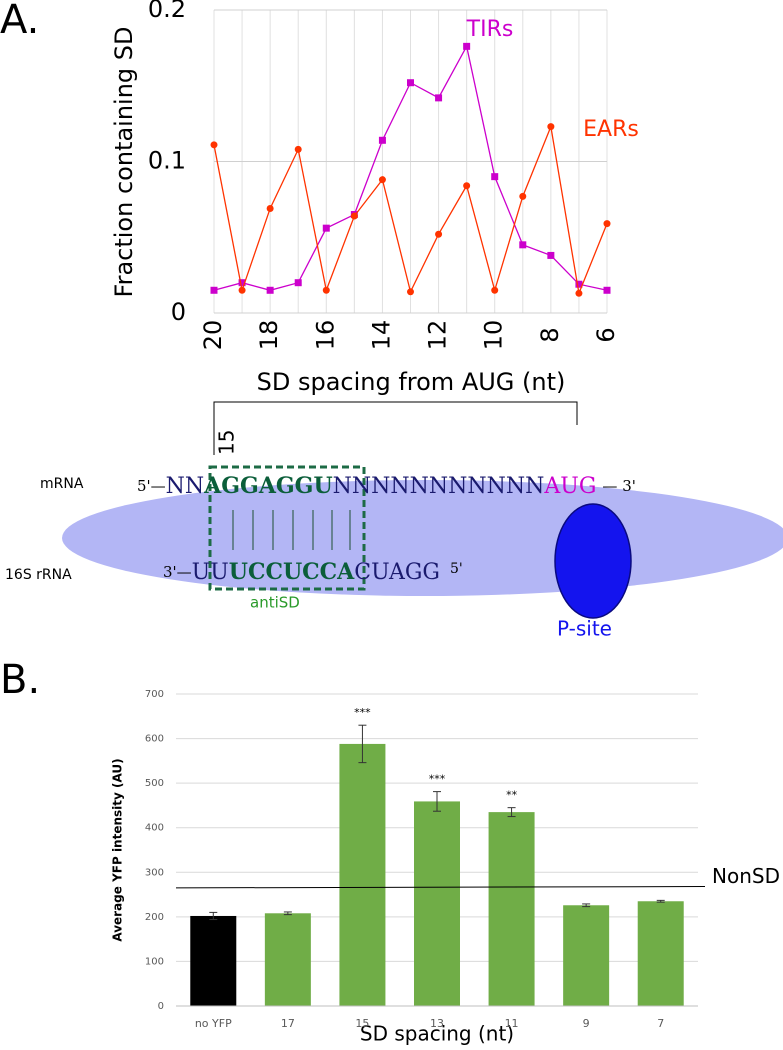  Describe the element at coordinates (411, 382) in the screenshot. I see `x-axis-label: SD spacing from AUG (nt)` at that location.